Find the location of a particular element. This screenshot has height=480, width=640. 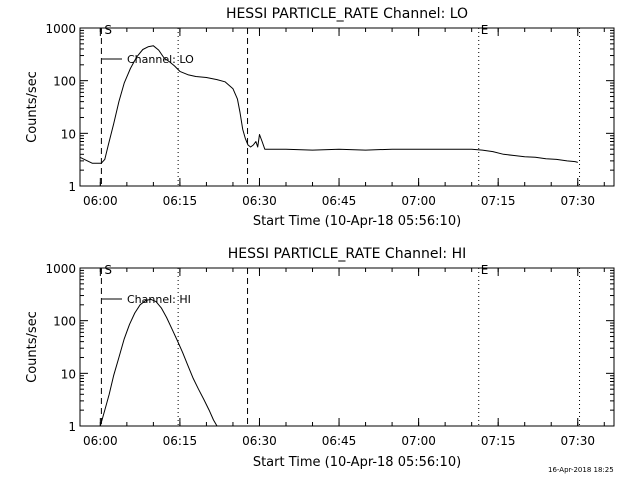

series-line-channel-hi is located at coordinates (158, 362).